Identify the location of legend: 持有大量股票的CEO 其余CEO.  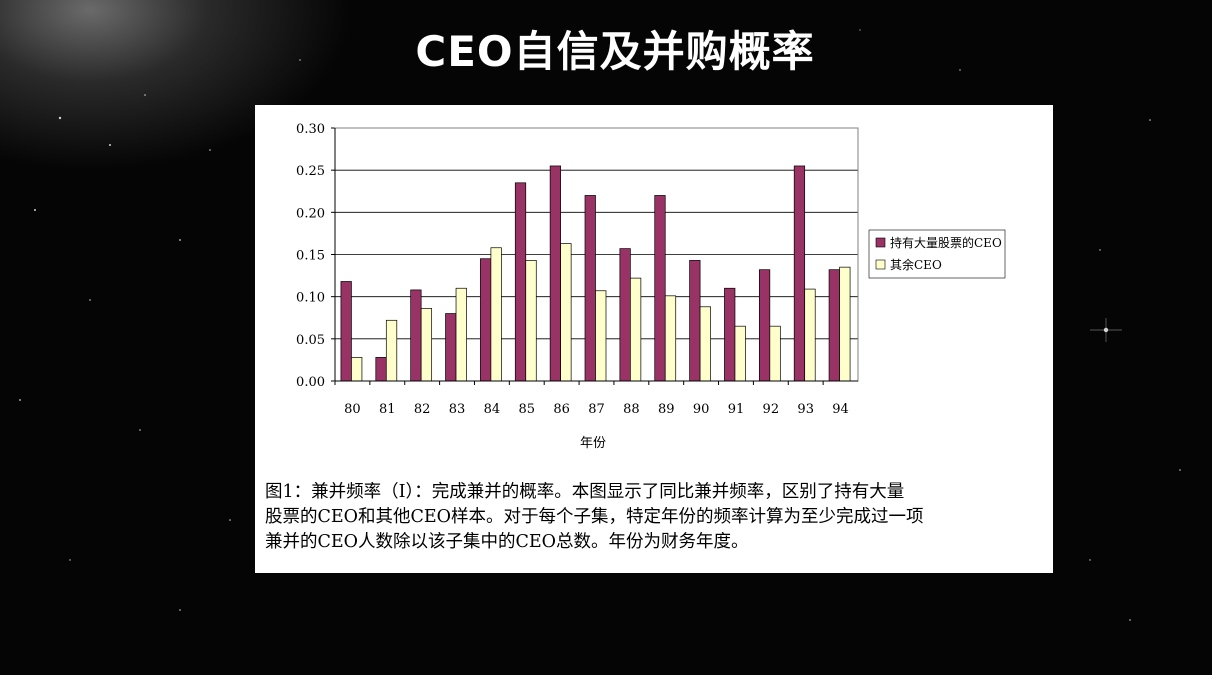
(937, 254).